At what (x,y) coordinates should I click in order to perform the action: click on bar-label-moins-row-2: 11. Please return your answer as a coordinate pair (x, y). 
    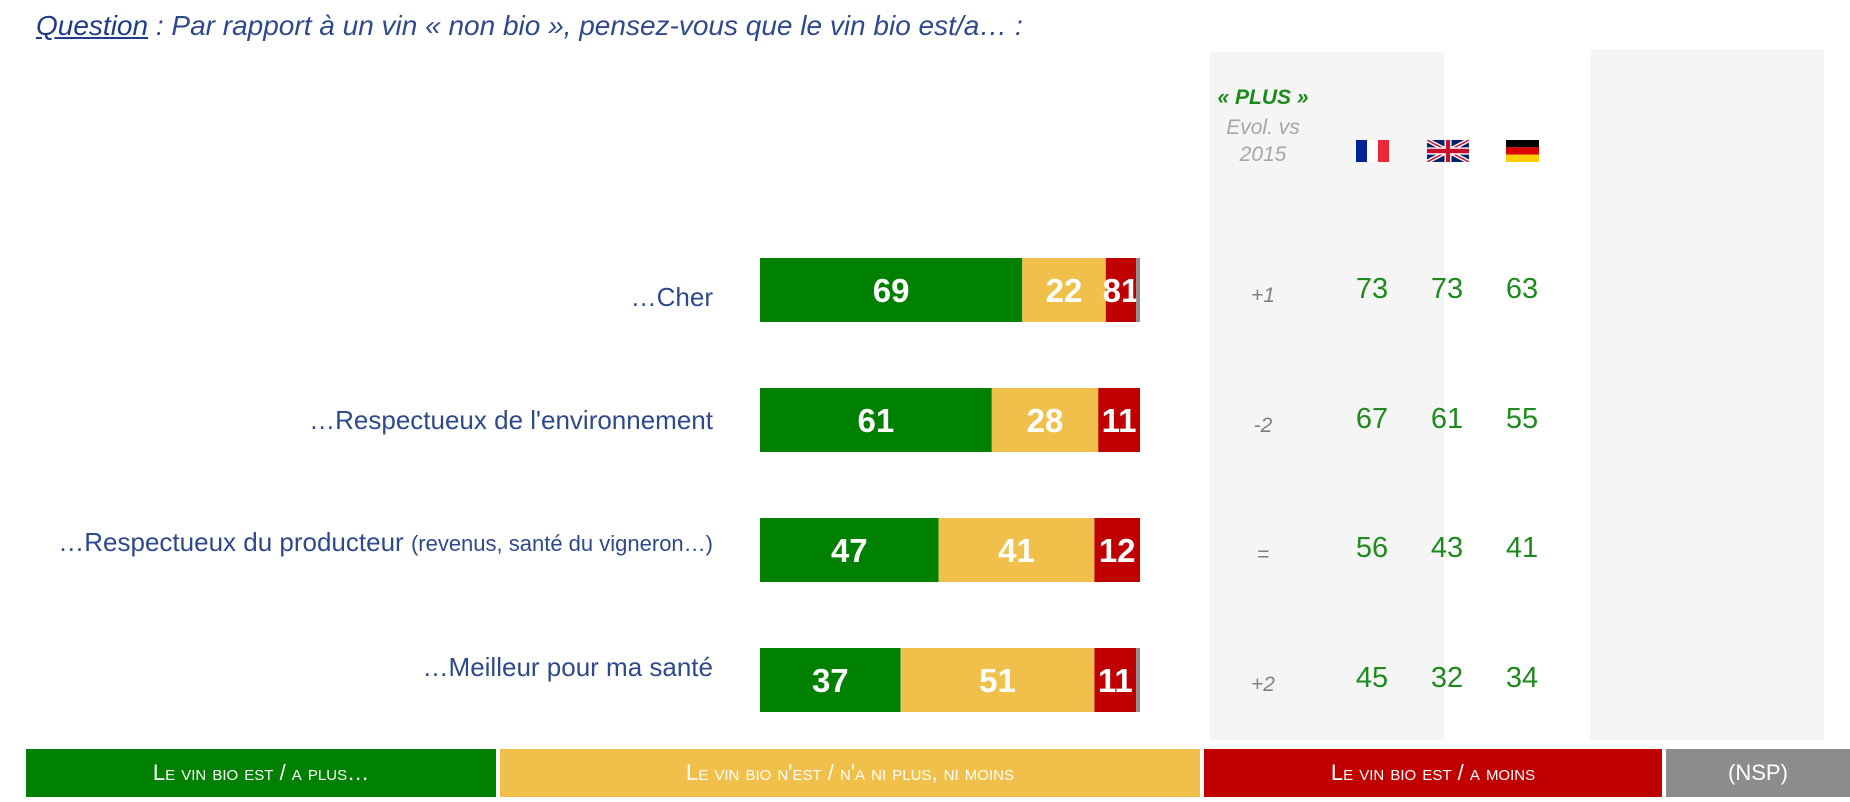
    Looking at the image, I should click on (1119, 420).